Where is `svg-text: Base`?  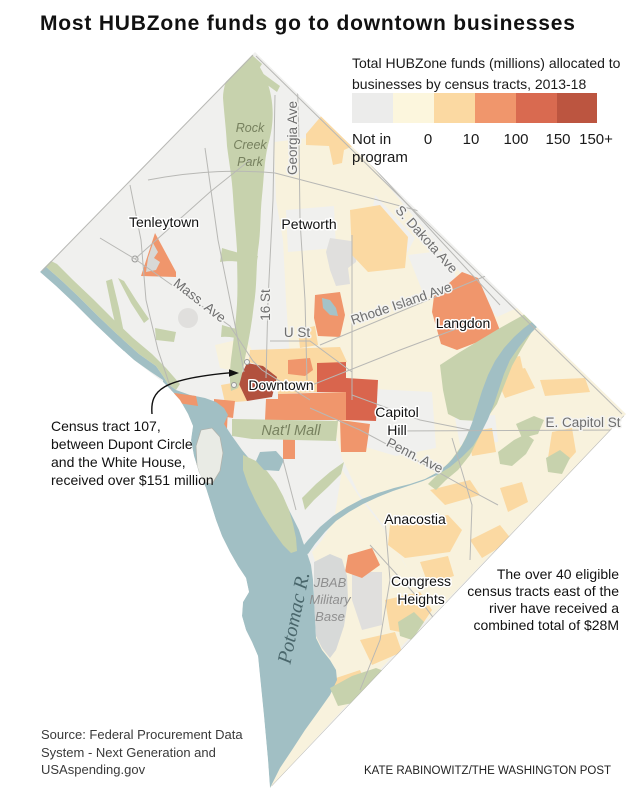
svg-text: Base is located at coordinates (330, 616).